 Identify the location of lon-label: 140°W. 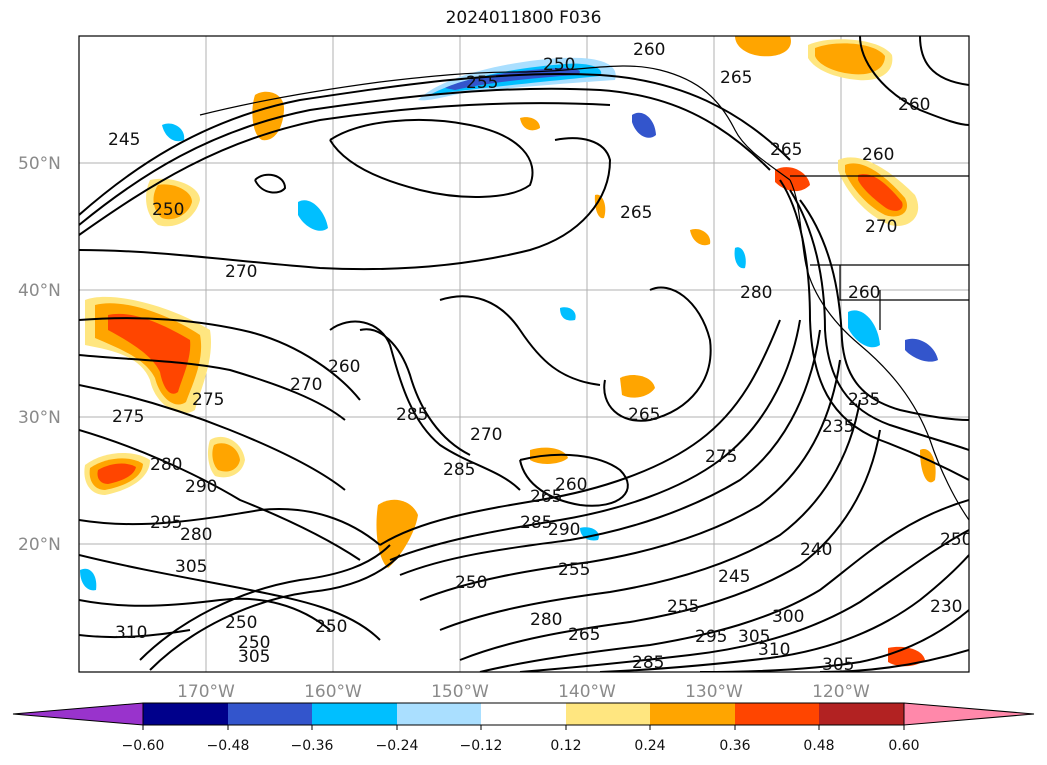
(587, 692).